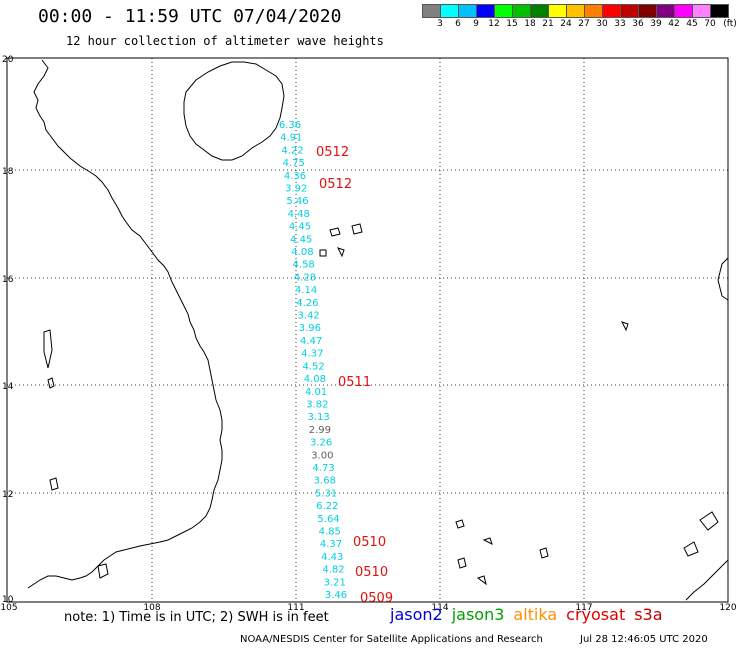 The image size is (740, 650). Describe the element at coordinates (8, 330) in the screenshot. I see `latitude-labels: 20 18 16 14 12 10` at that location.